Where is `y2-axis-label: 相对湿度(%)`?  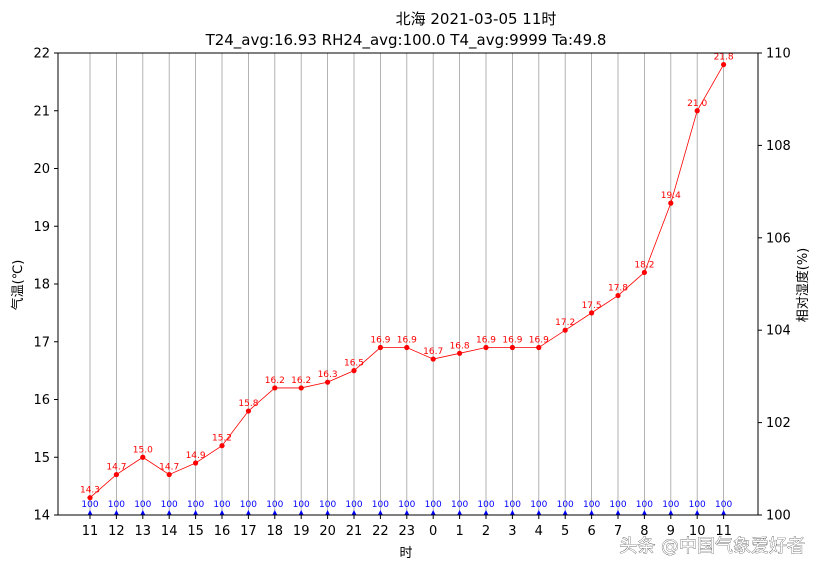 y2-axis-label: 相对湿度(%) is located at coordinates (803, 285).